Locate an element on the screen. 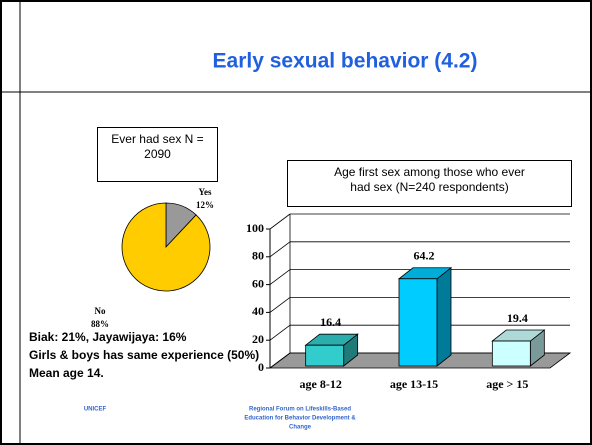 The width and height of the screenshot is (592, 445). x-tick-label: age 13-15 is located at coordinates (414, 384).